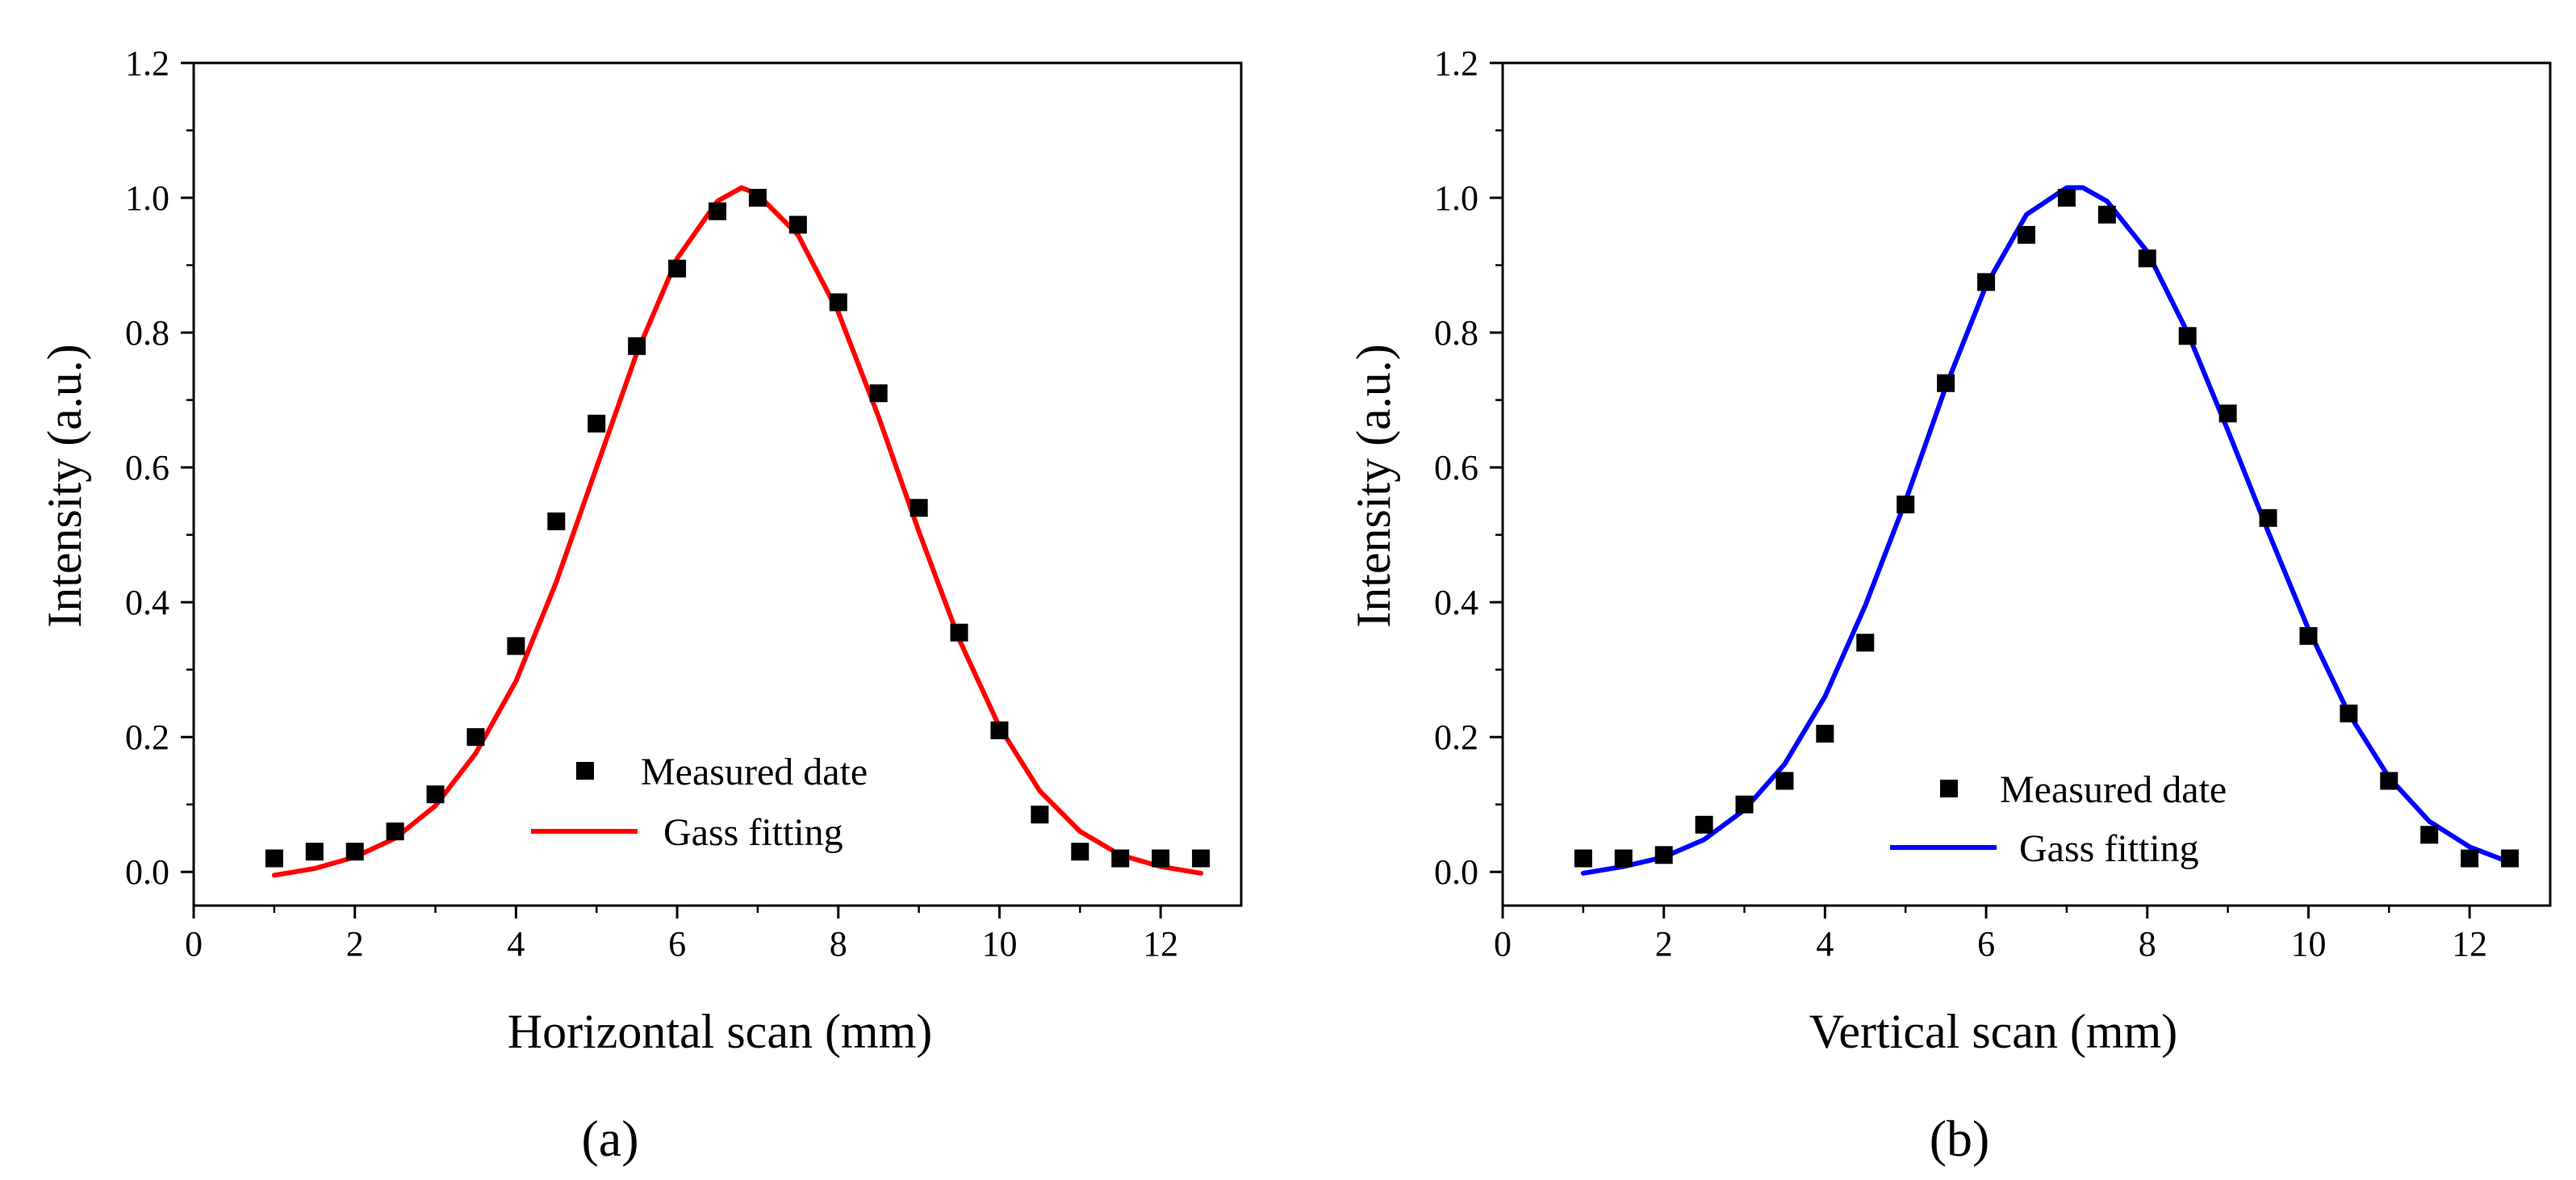 The image size is (2576, 1180). Describe the element at coordinates (1960, 1138) in the screenshot. I see `panel-label: (b)` at that location.